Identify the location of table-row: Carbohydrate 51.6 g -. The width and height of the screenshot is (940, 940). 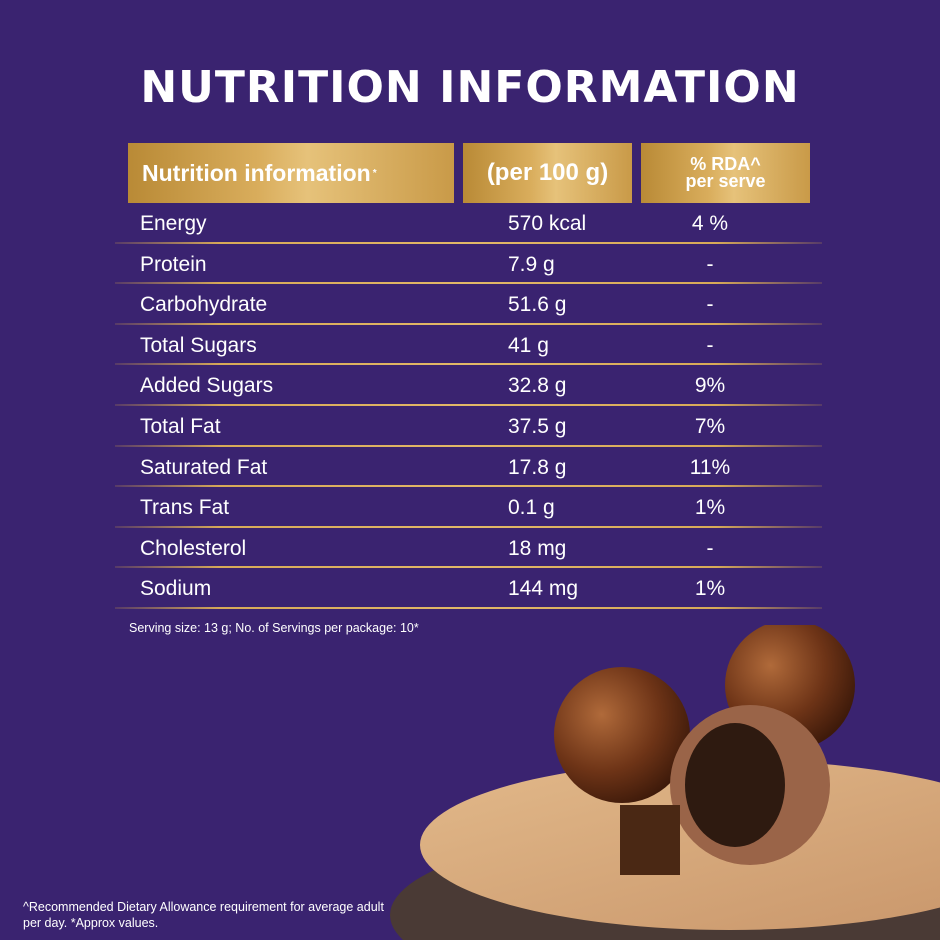
(468, 304).